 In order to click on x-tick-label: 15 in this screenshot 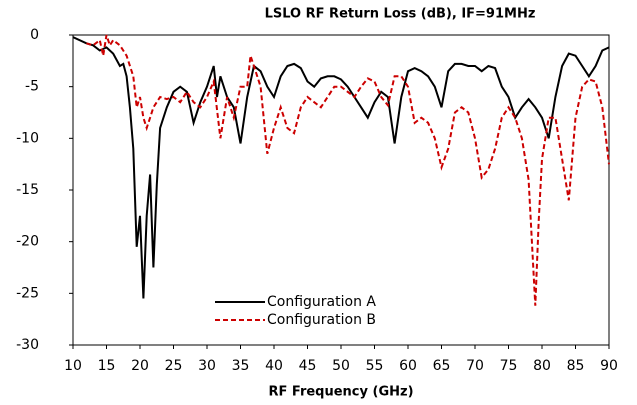, I will do `click(107, 366)`.